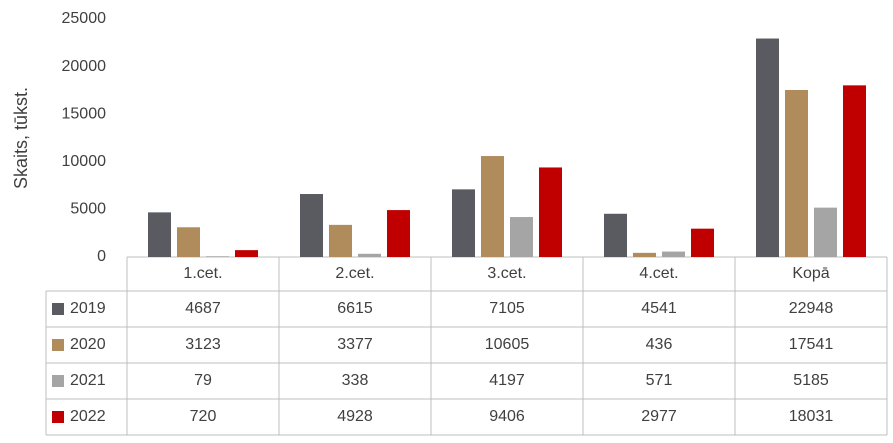 Image resolution: width=893 pixels, height=443 pixels. I want to click on table-value: 79, so click(203, 380).